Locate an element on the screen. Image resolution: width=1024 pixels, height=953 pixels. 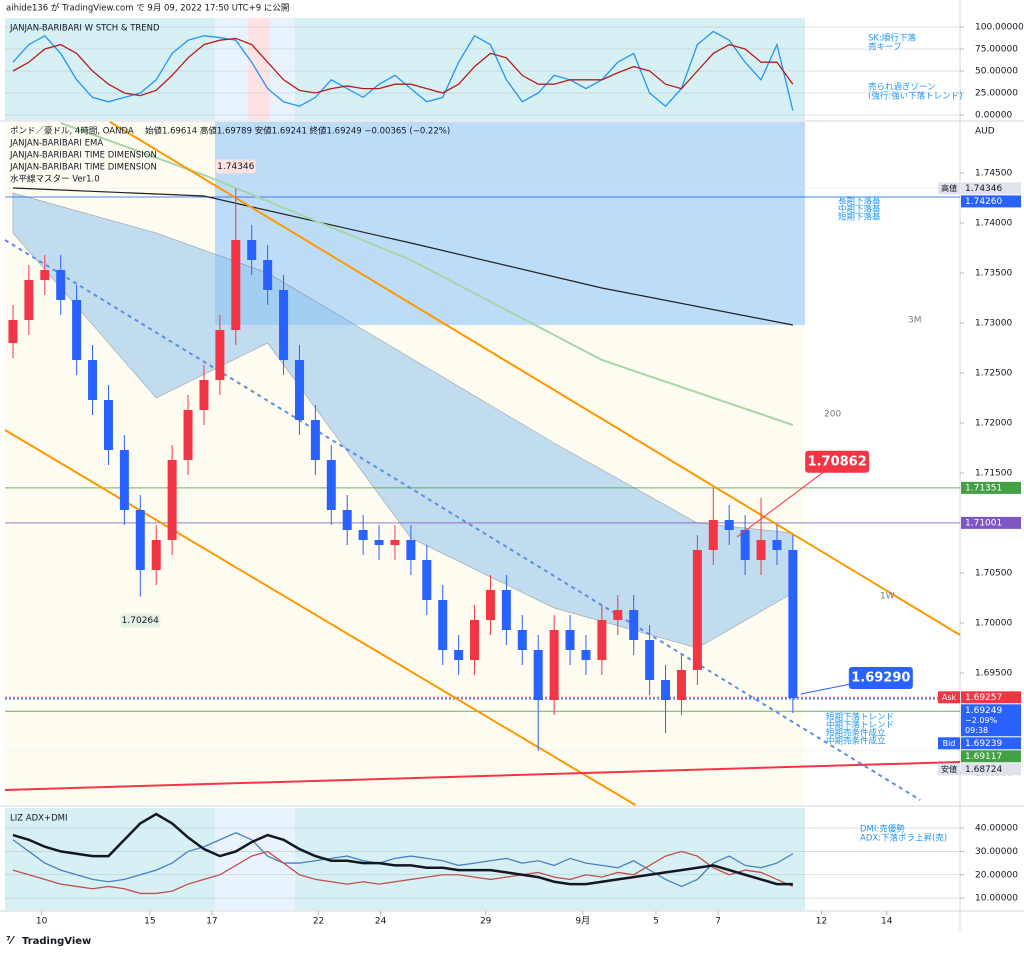
price-tag-label: 1.69249 is located at coordinates (983, 711).